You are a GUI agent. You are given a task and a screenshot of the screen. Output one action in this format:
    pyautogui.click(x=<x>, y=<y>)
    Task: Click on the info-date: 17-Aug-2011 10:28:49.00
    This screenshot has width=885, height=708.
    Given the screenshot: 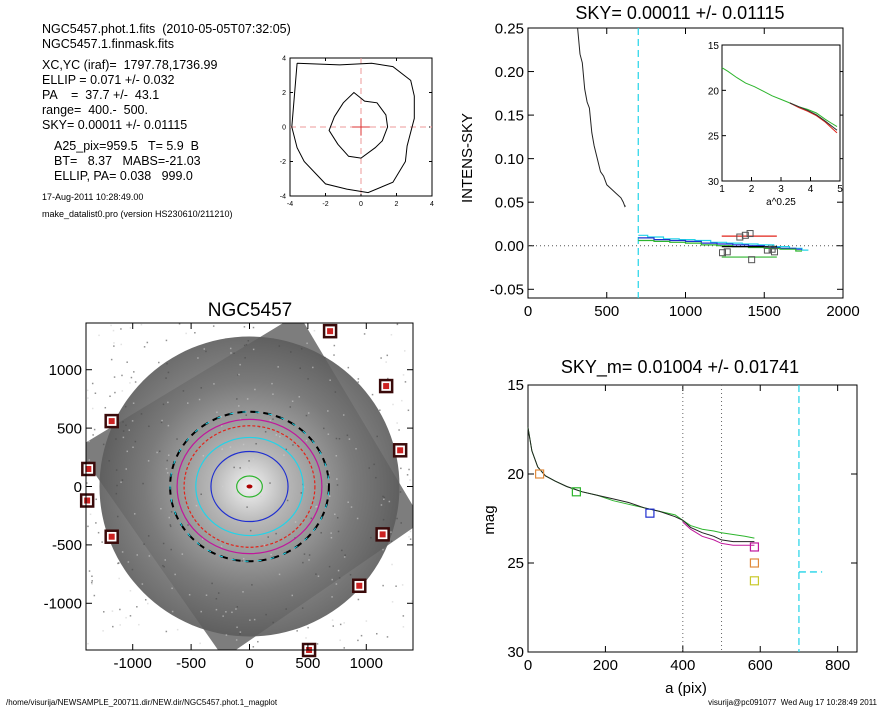 What is the action you would take?
    pyautogui.click(x=93, y=197)
    